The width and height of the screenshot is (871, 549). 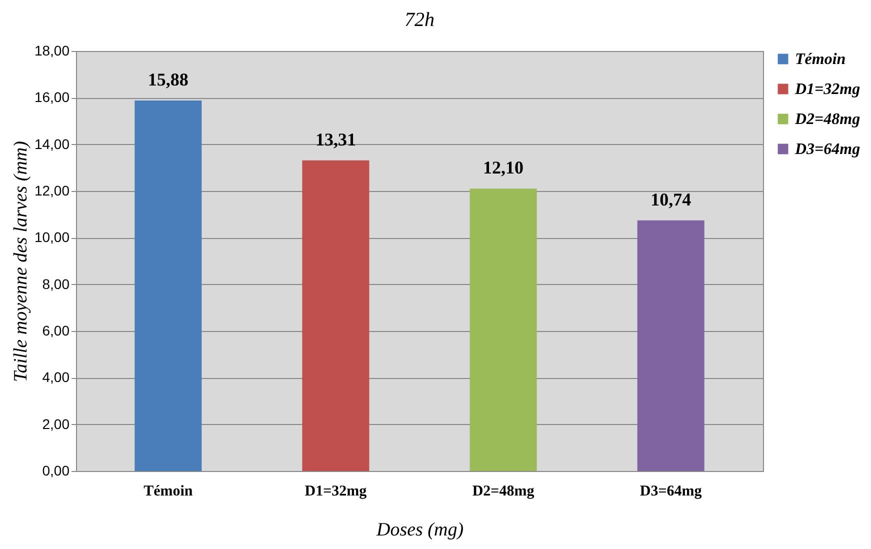 What do you see at coordinates (419, 530) in the screenshot?
I see `x-axis-title: Doses (mg)` at bounding box center [419, 530].